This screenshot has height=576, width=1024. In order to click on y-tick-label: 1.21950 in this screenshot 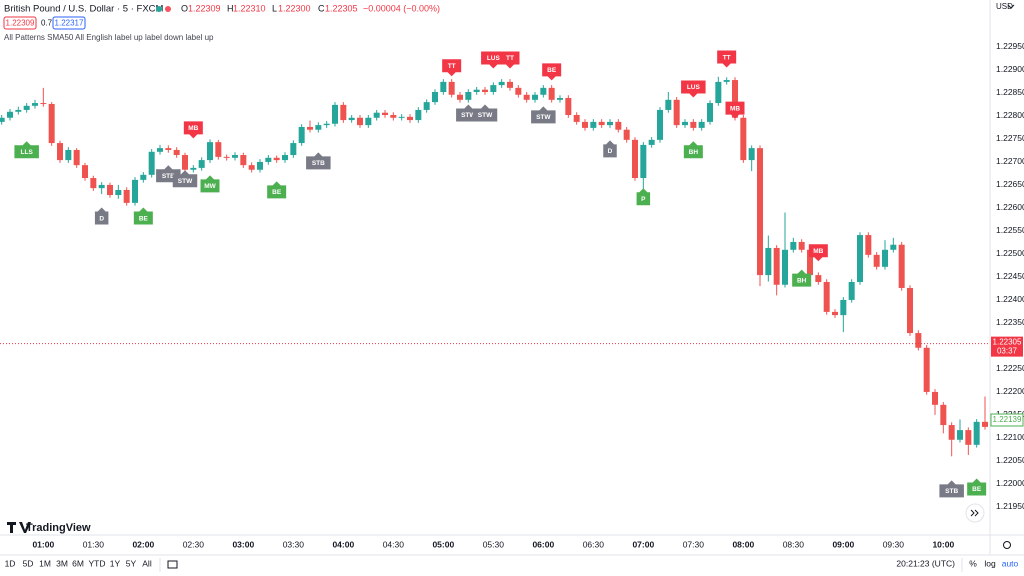, I will do `click(1010, 506)`.